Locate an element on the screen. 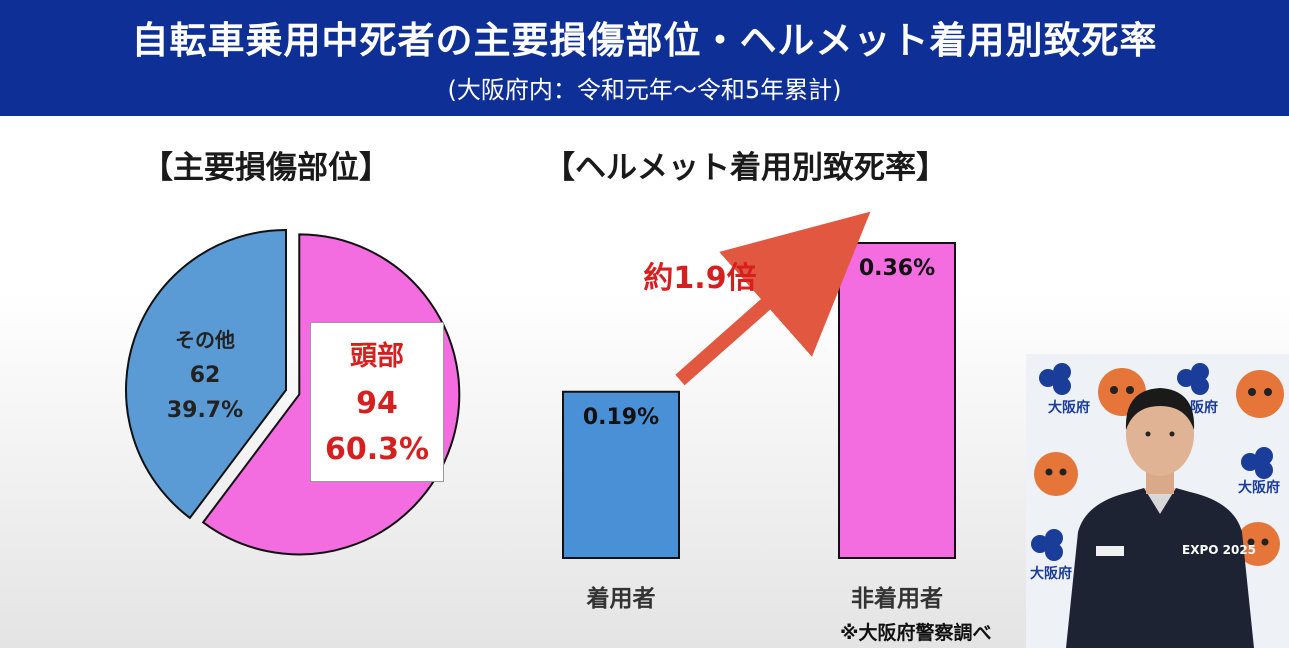 The height and width of the screenshot is (648, 1289). bar-value-label-wearing: 0.19% is located at coordinates (621, 417).